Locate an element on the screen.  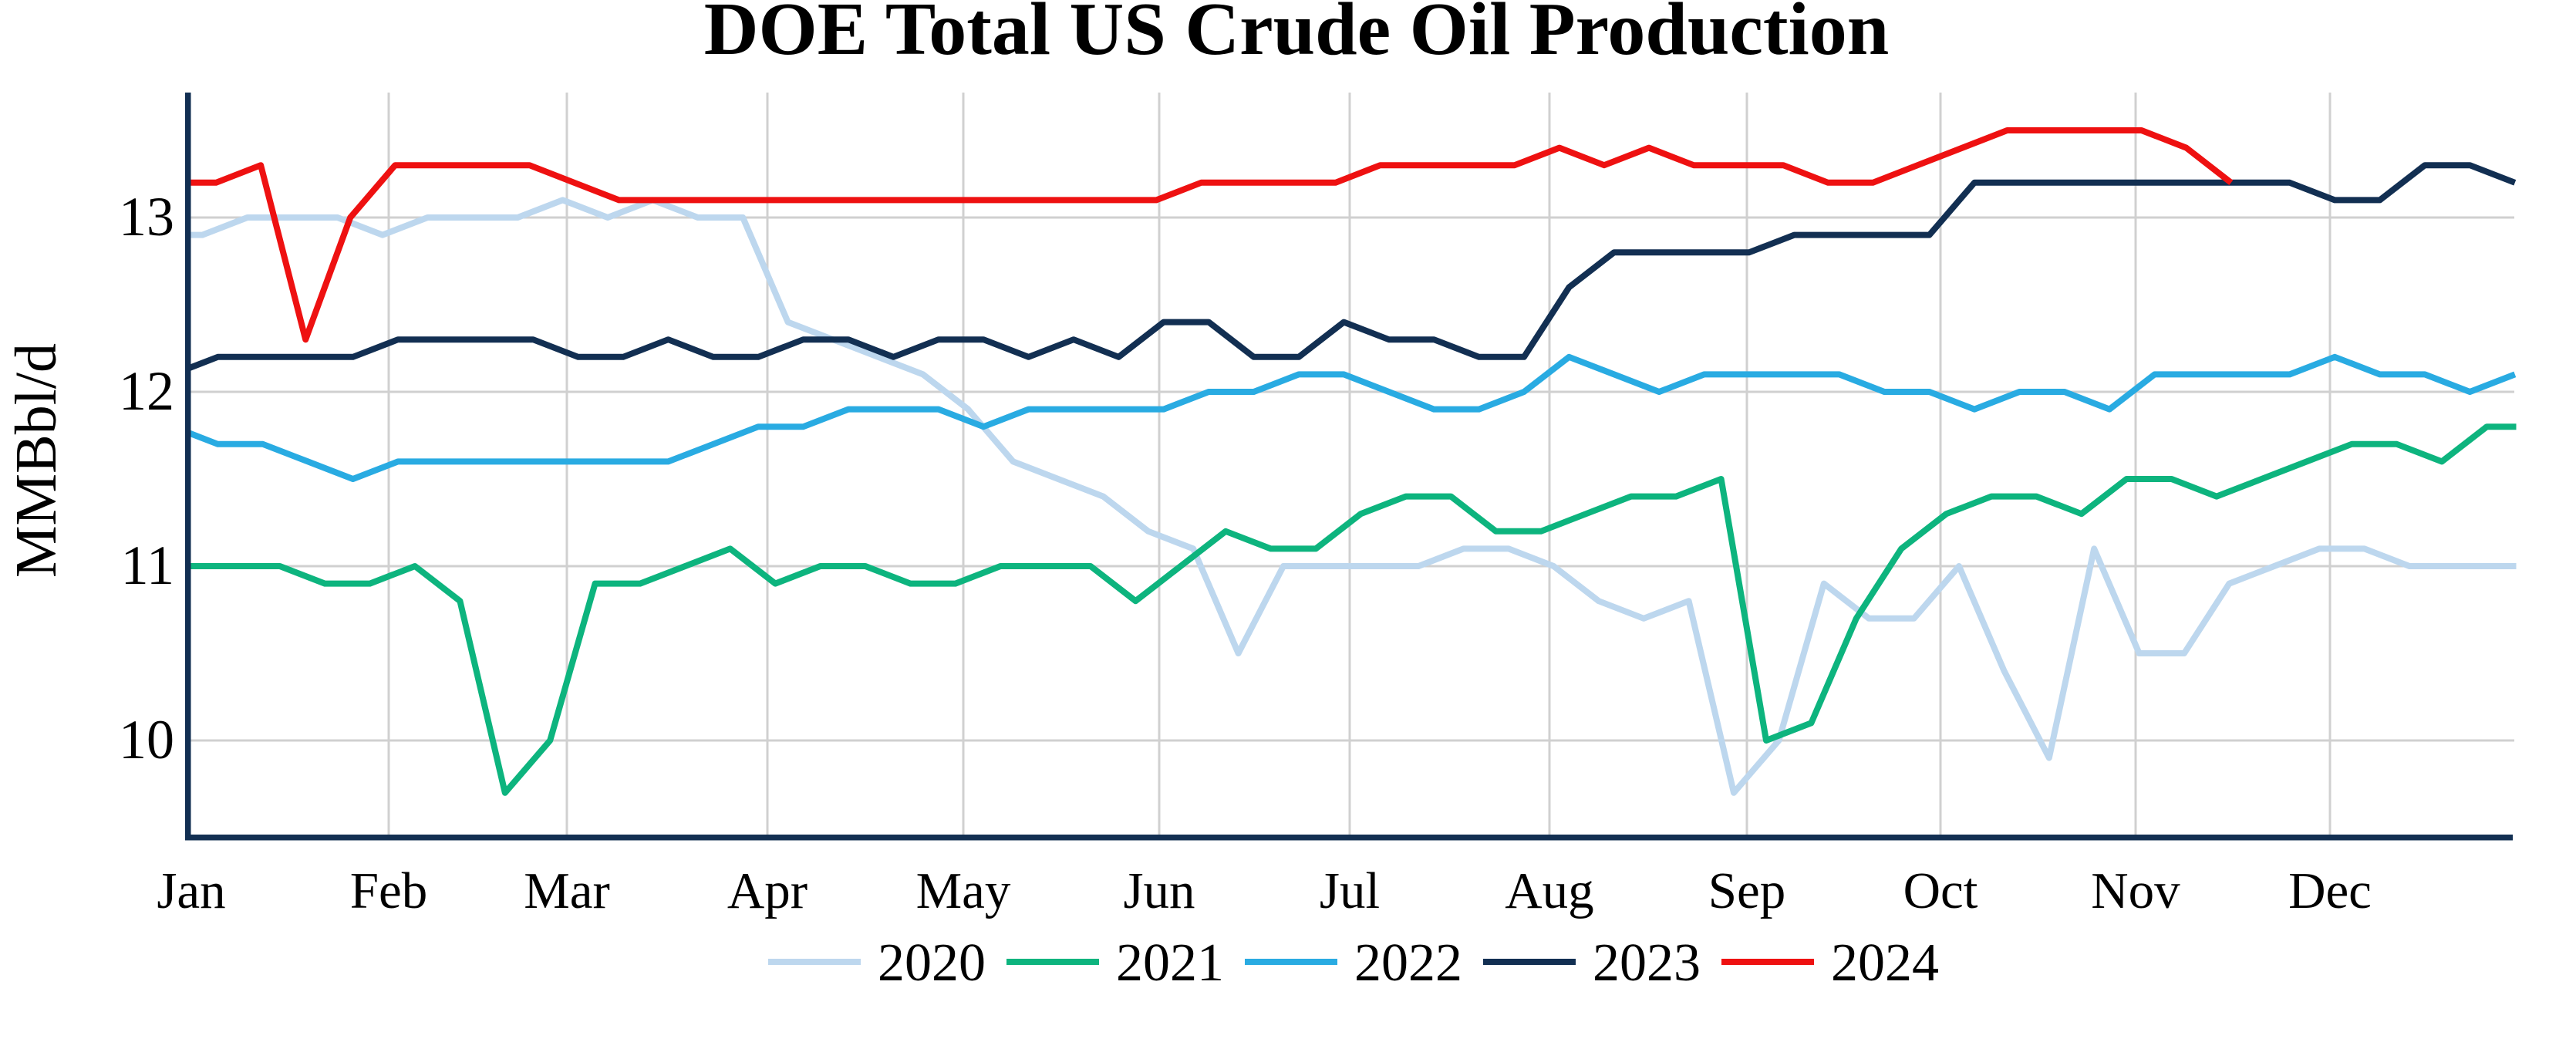
svg-text: Sep is located at coordinates (1747, 890).